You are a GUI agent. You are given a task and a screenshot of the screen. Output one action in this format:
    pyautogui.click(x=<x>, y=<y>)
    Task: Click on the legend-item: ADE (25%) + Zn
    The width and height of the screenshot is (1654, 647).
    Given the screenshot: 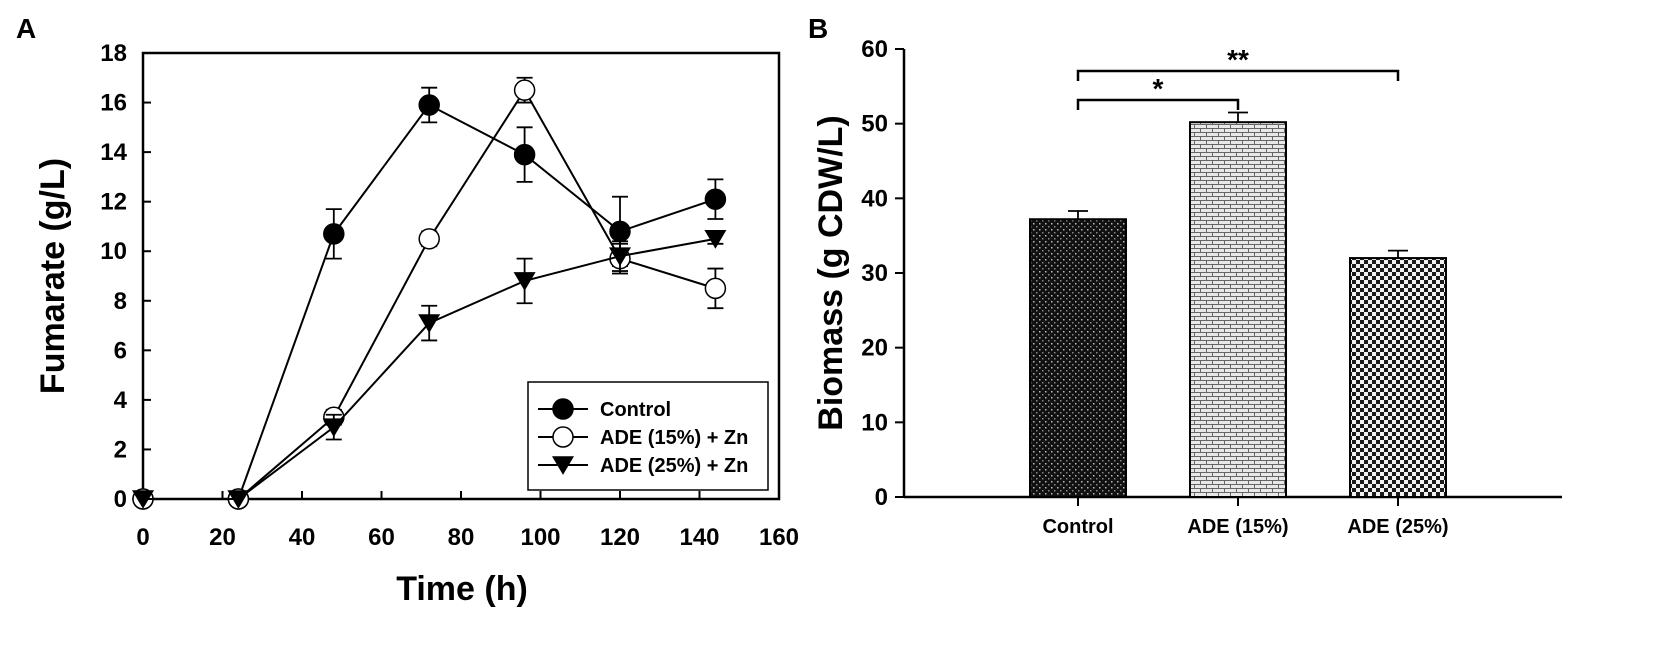 What is the action you would take?
    pyautogui.click(x=643, y=466)
    